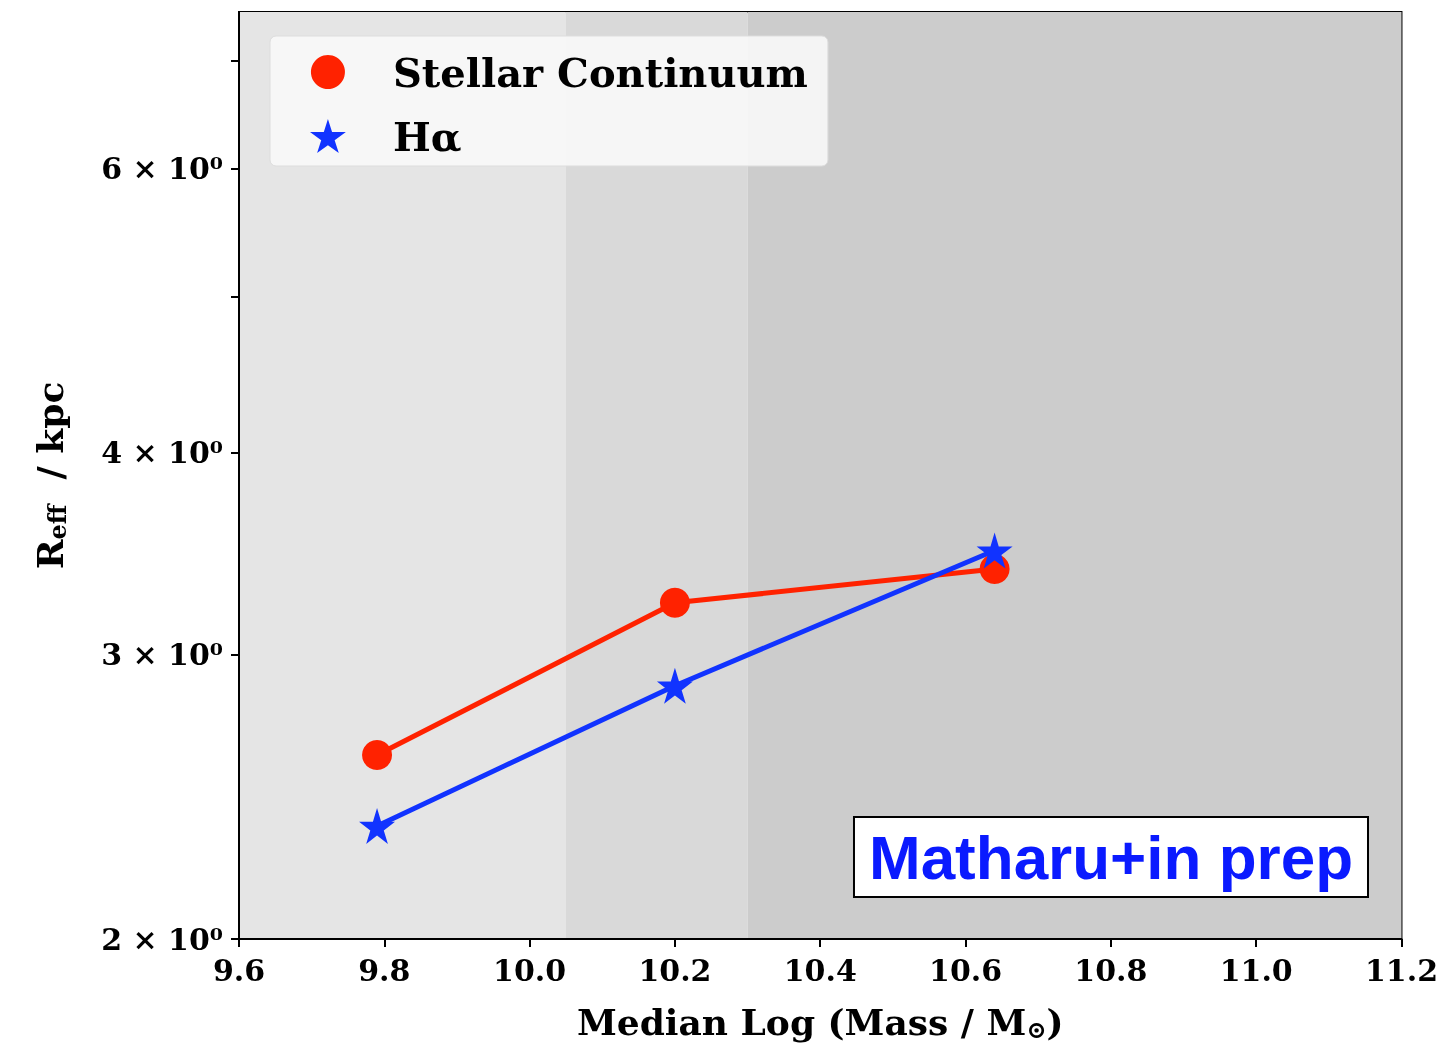  Describe the element at coordinates (966, 970) in the screenshot. I see `x-tick-label: 10.6` at that location.